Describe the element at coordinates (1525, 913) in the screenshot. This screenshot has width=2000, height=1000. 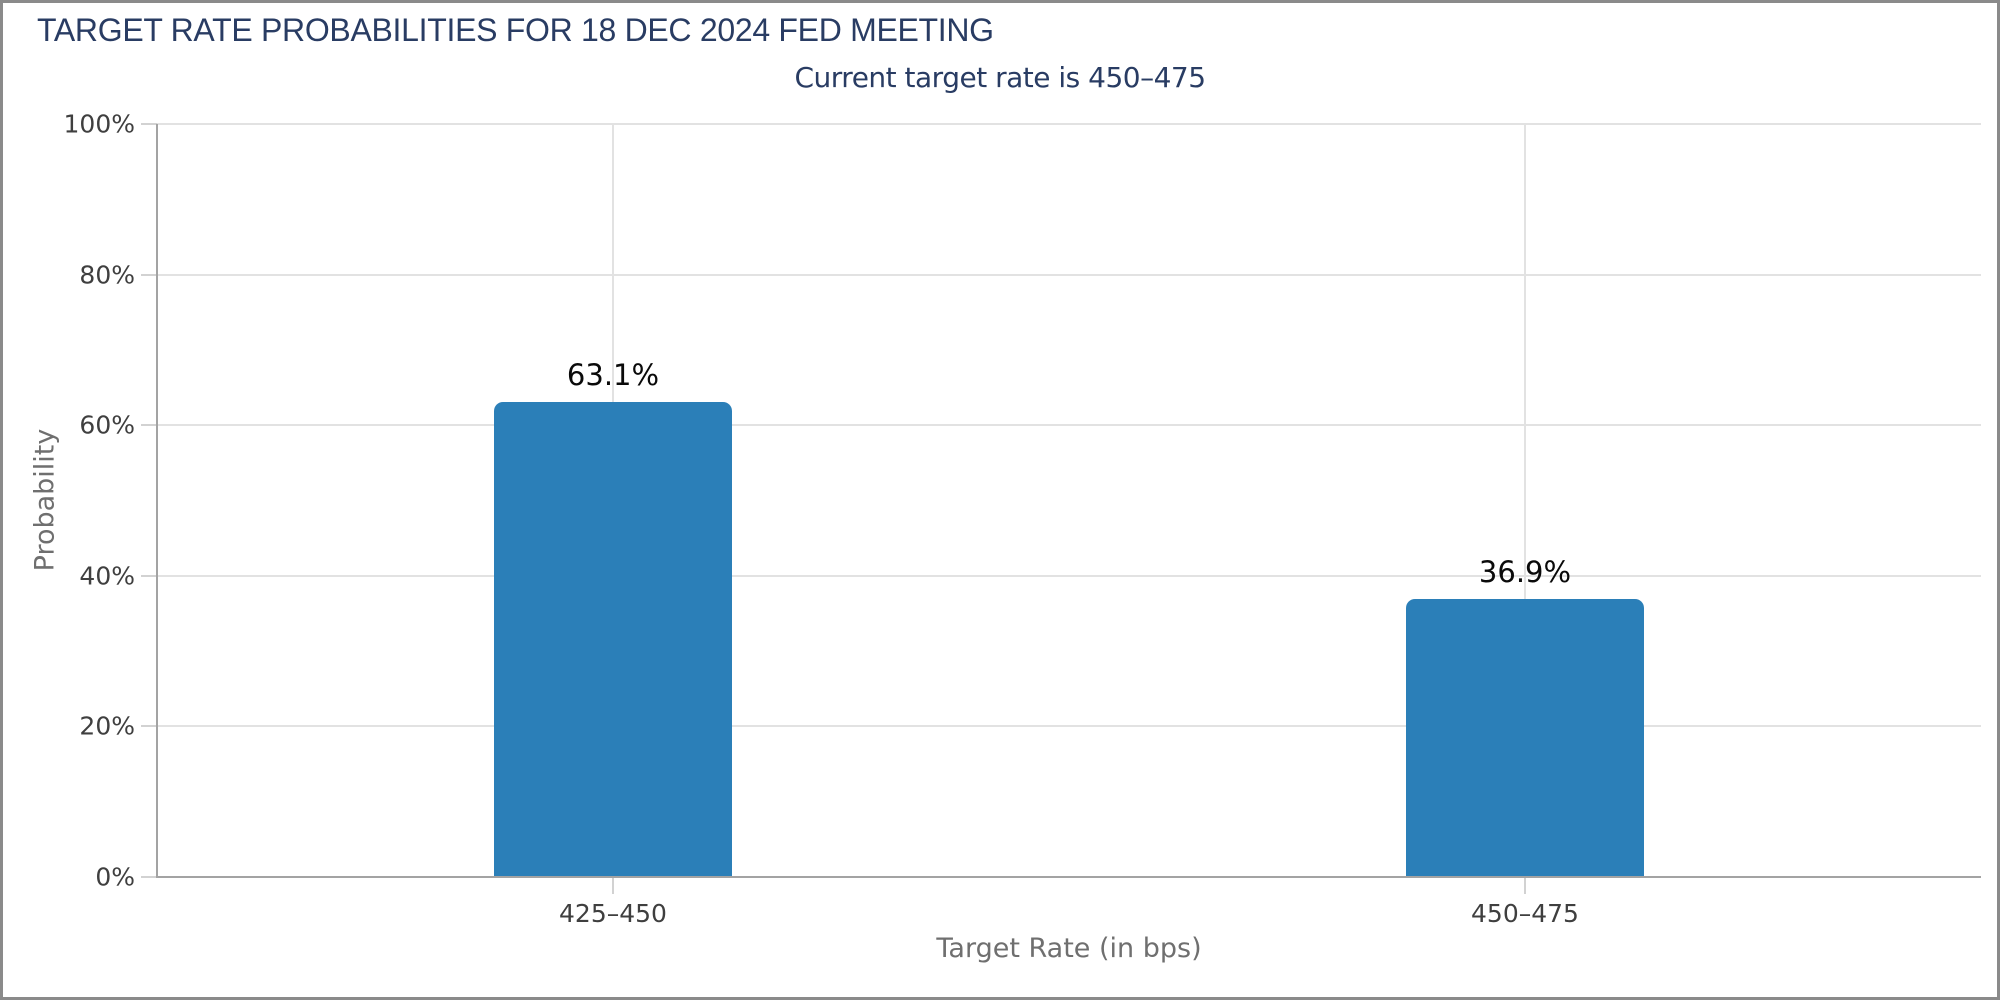
I see `x-tick-label: 450–475` at that location.